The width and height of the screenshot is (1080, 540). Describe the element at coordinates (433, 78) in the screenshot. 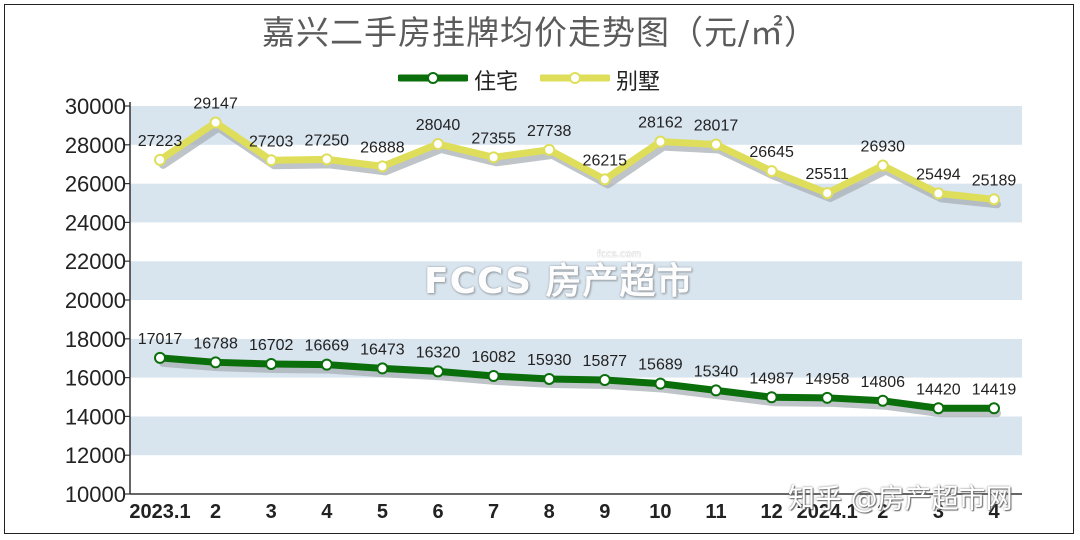

I see `legend-swatch-residential` at that location.